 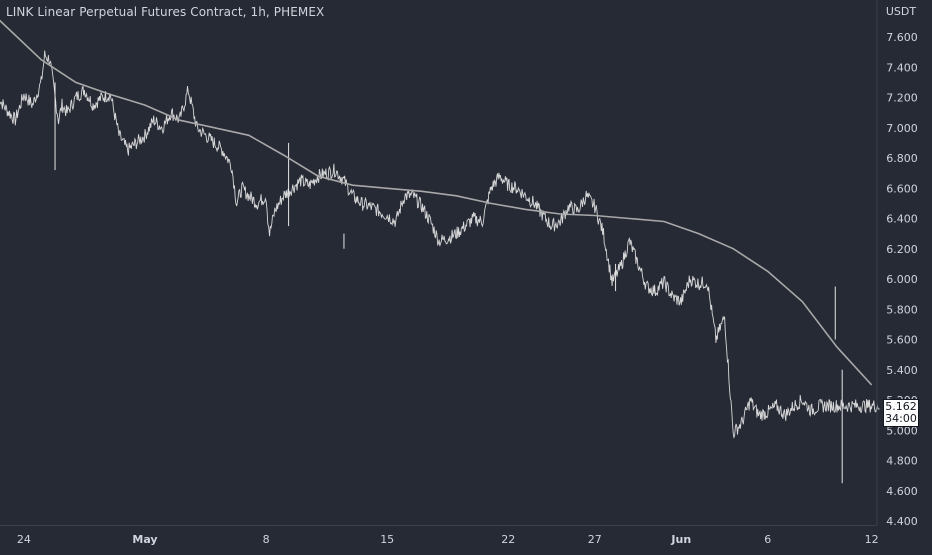 I want to click on last-price-label: 5.162 34:00, so click(x=901, y=412).